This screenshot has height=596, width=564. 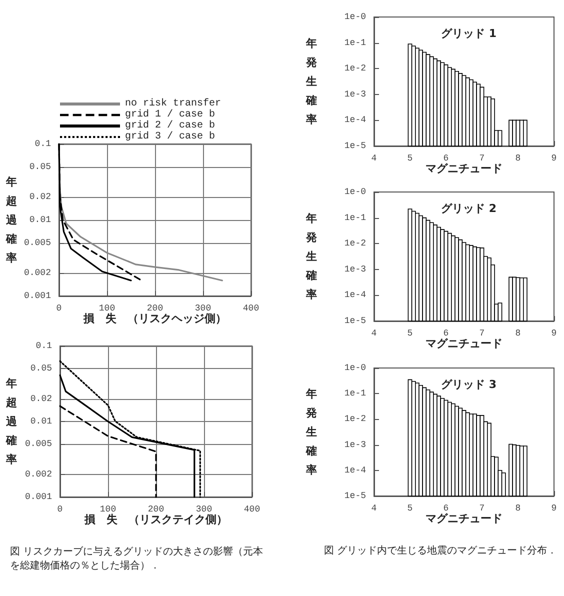 I want to click on text: 図 グリッド内で生じる地震のマグニチュード分布．, so click(x=441, y=550).